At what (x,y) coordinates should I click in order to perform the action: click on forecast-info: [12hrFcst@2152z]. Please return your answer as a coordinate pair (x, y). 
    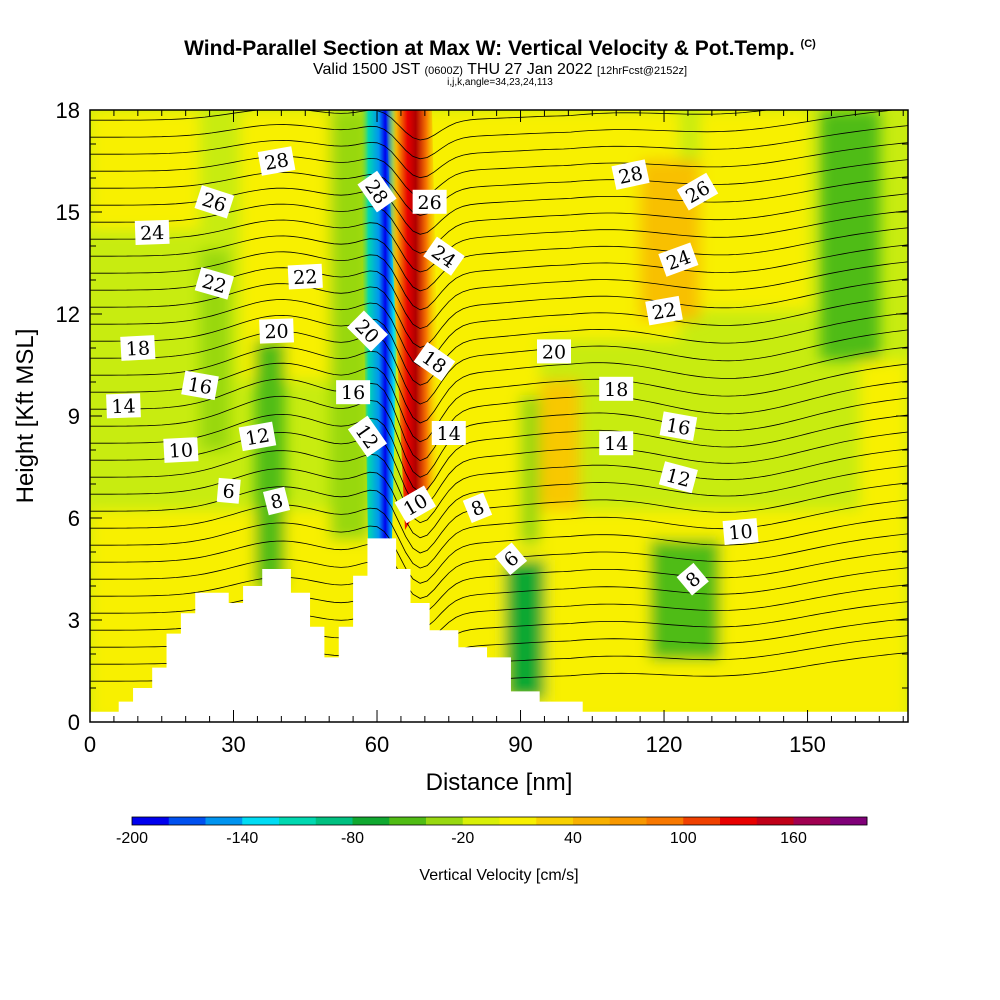
    Looking at the image, I should click on (642, 71).